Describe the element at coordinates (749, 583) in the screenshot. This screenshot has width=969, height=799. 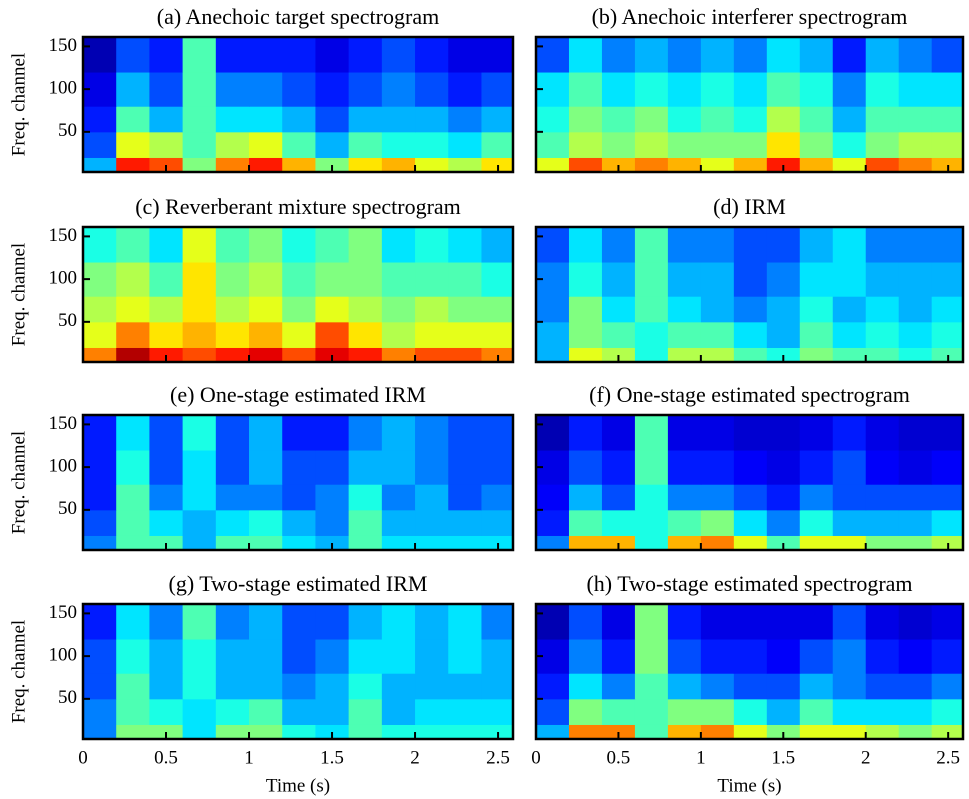
I see `panel-title: (h) Two-stage estimated spectrogram` at that location.